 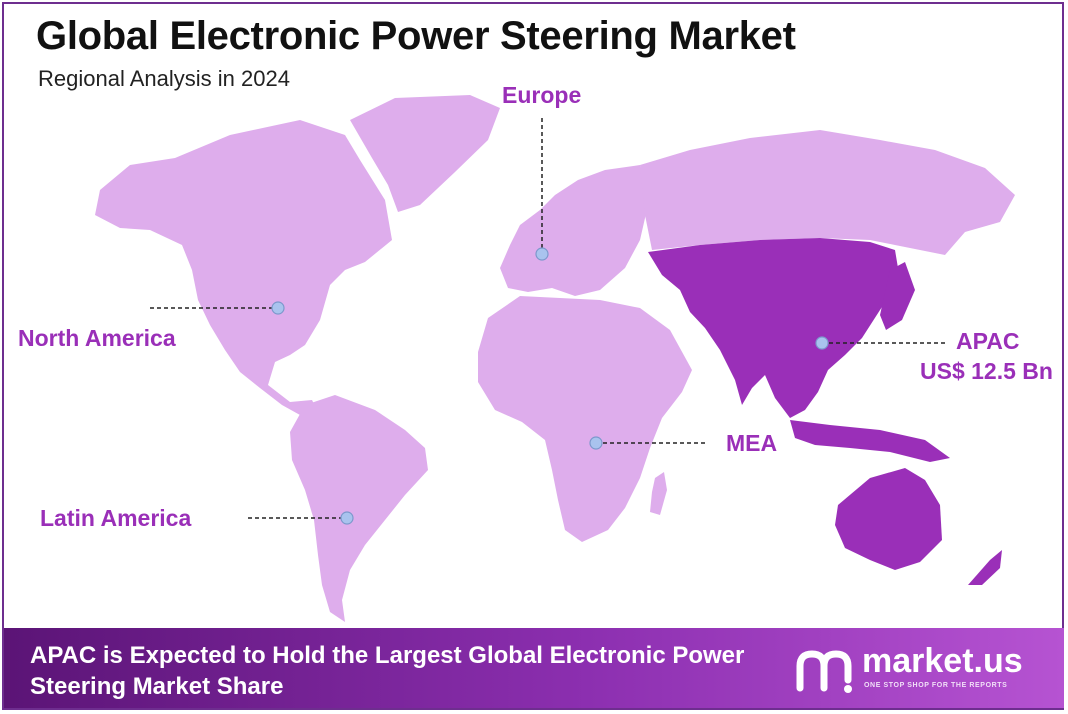 What do you see at coordinates (574, 230) in the screenshot?
I see `europe-shape` at bounding box center [574, 230].